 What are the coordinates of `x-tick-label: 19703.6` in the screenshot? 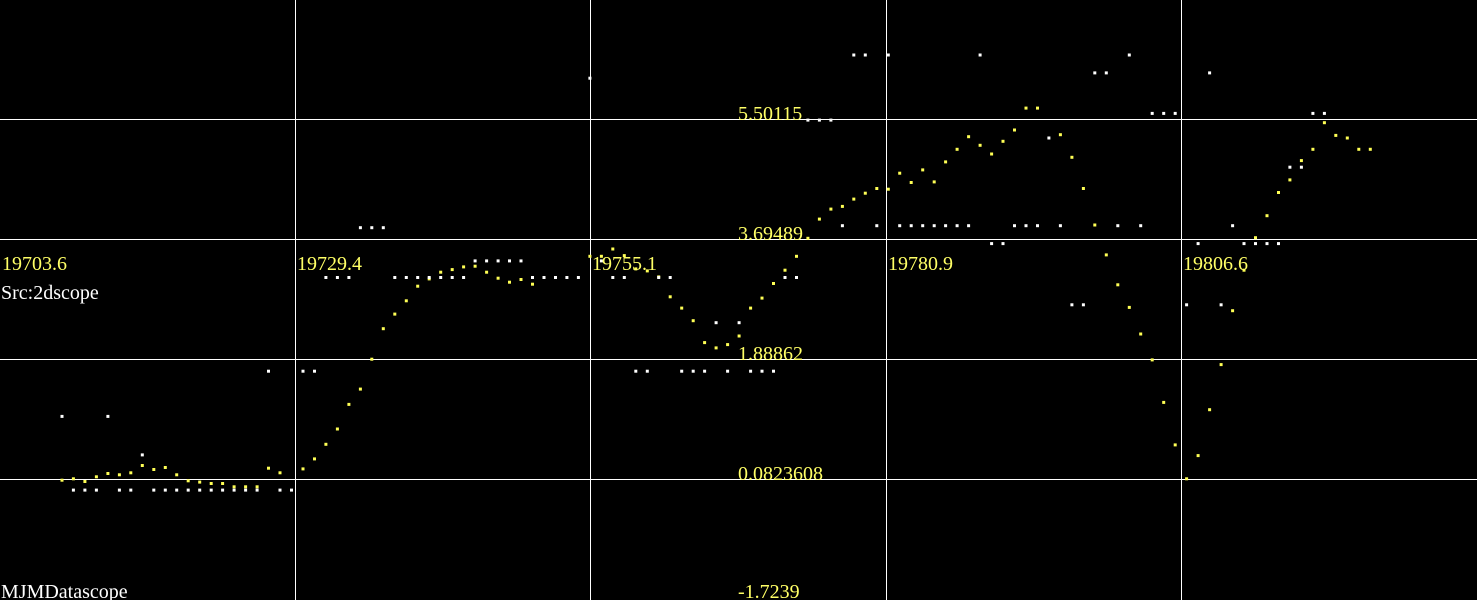 It's located at (34, 264).